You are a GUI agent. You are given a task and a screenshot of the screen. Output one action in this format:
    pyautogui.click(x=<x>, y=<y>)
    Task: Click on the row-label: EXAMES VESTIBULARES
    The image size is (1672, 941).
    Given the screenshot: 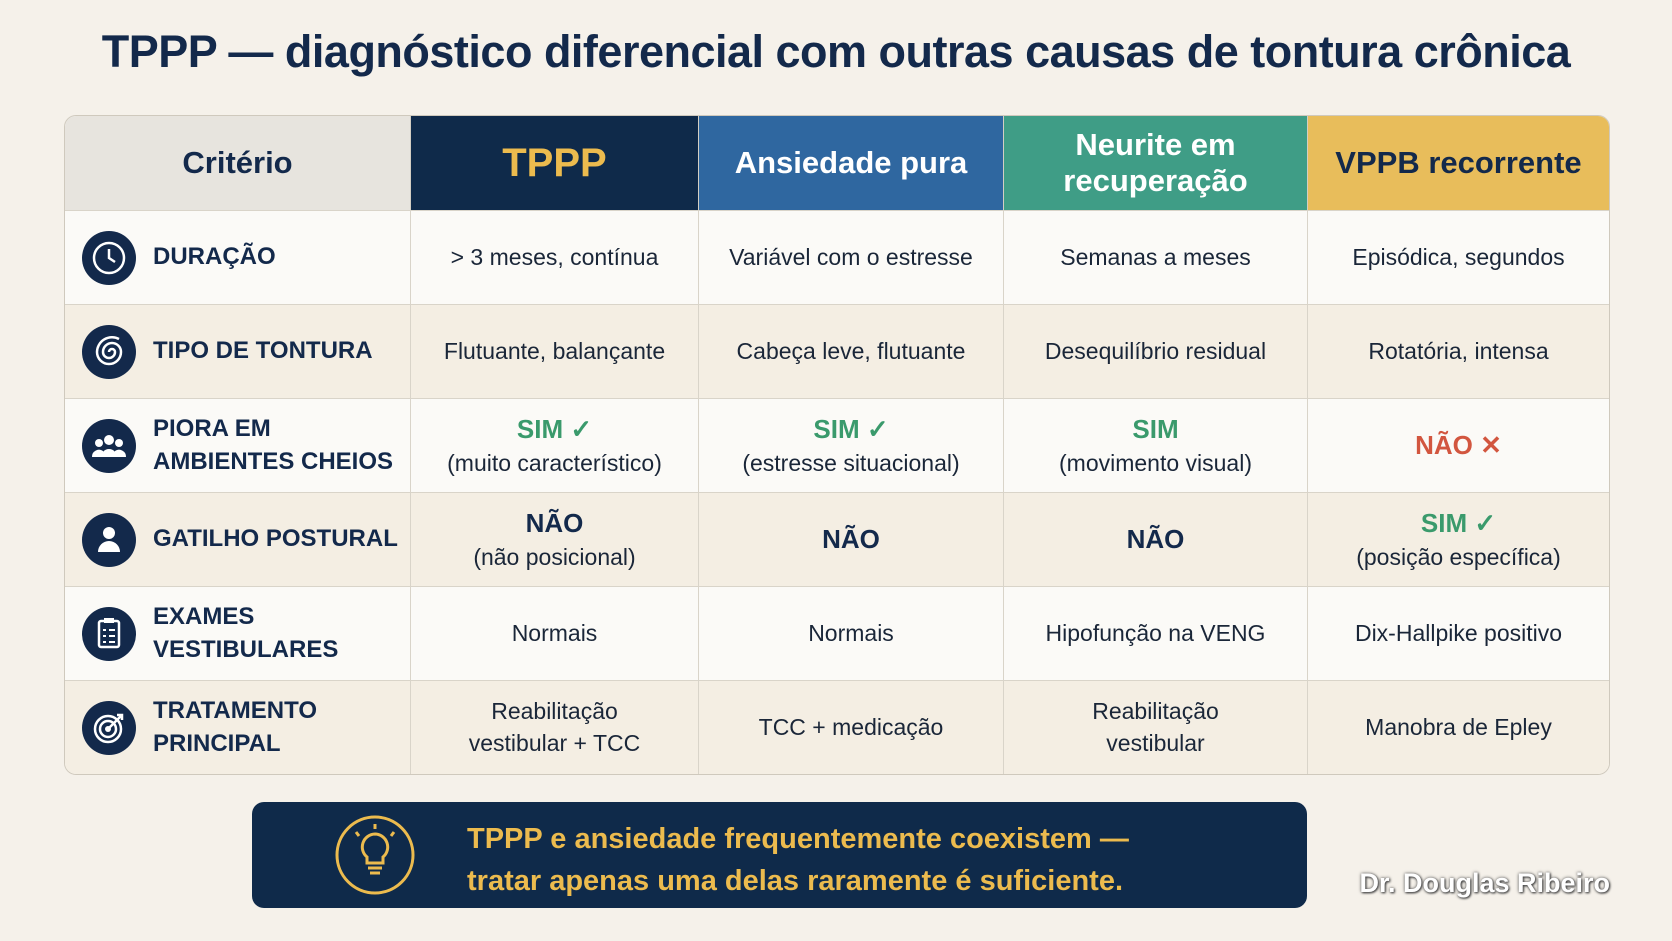 What is the action you would take?
    pyautogui.click(x=281, y=633)
    